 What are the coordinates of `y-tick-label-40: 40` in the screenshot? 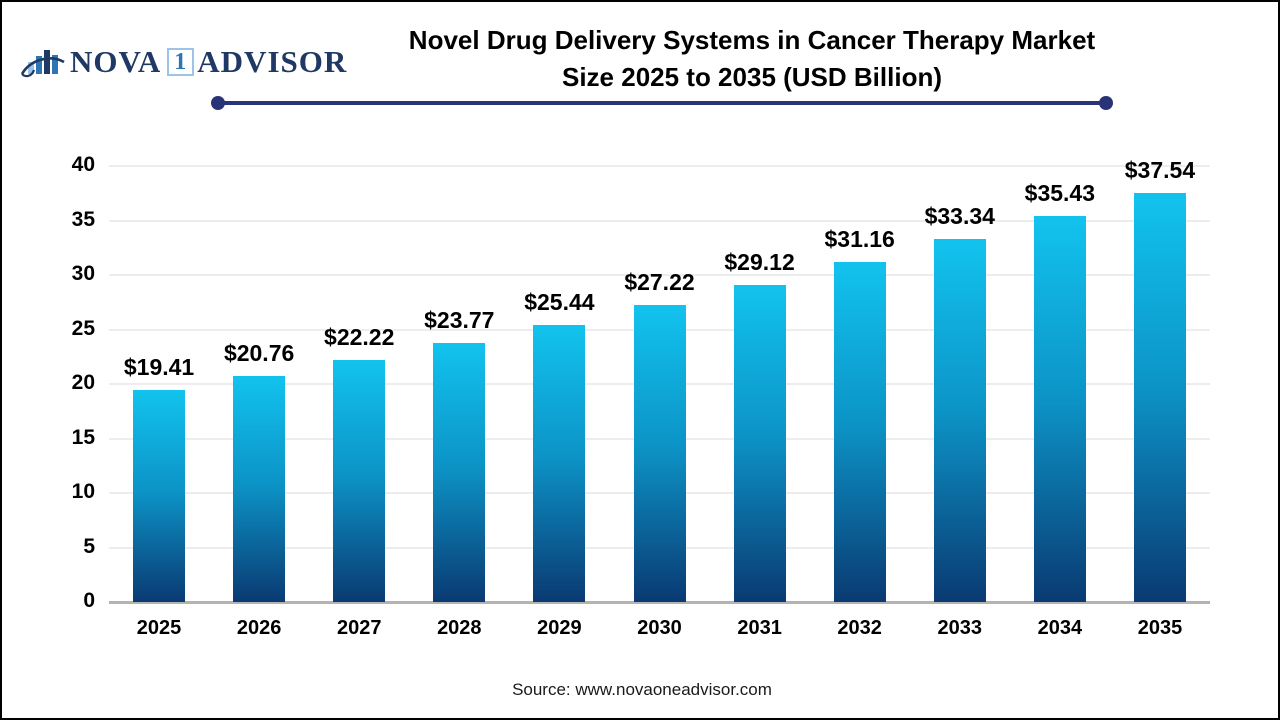 It's located at (83, 164).